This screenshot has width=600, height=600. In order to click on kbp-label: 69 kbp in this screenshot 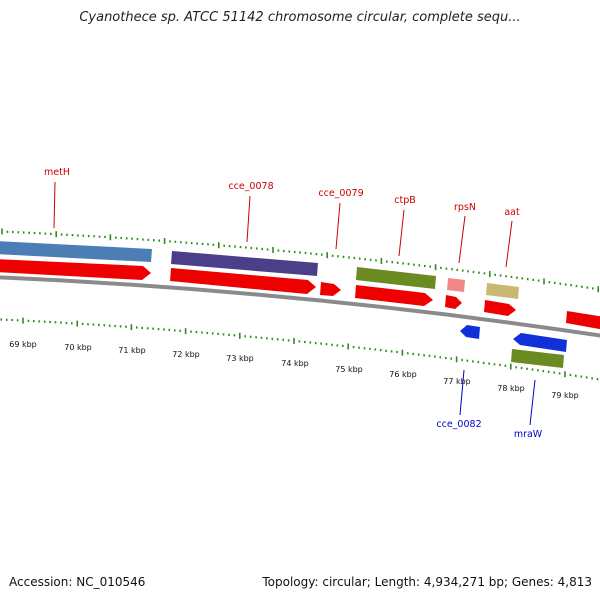, I will do `click(23, 344)`.